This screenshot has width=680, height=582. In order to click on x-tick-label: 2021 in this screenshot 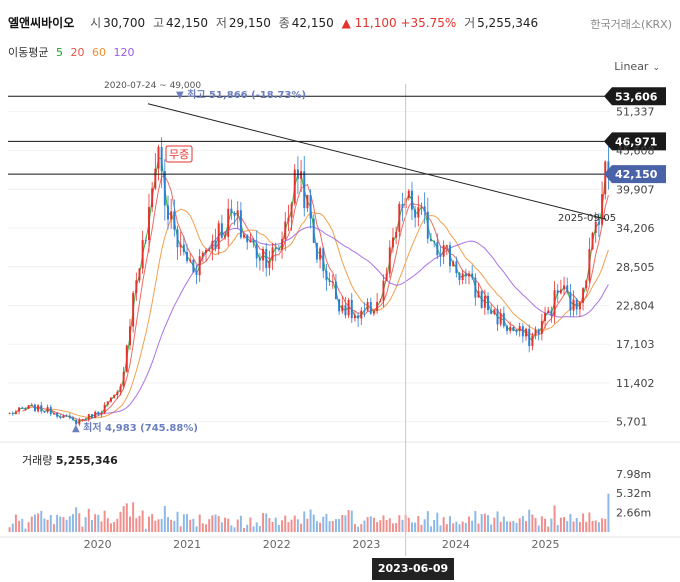, I will do `click(187, 544)`.